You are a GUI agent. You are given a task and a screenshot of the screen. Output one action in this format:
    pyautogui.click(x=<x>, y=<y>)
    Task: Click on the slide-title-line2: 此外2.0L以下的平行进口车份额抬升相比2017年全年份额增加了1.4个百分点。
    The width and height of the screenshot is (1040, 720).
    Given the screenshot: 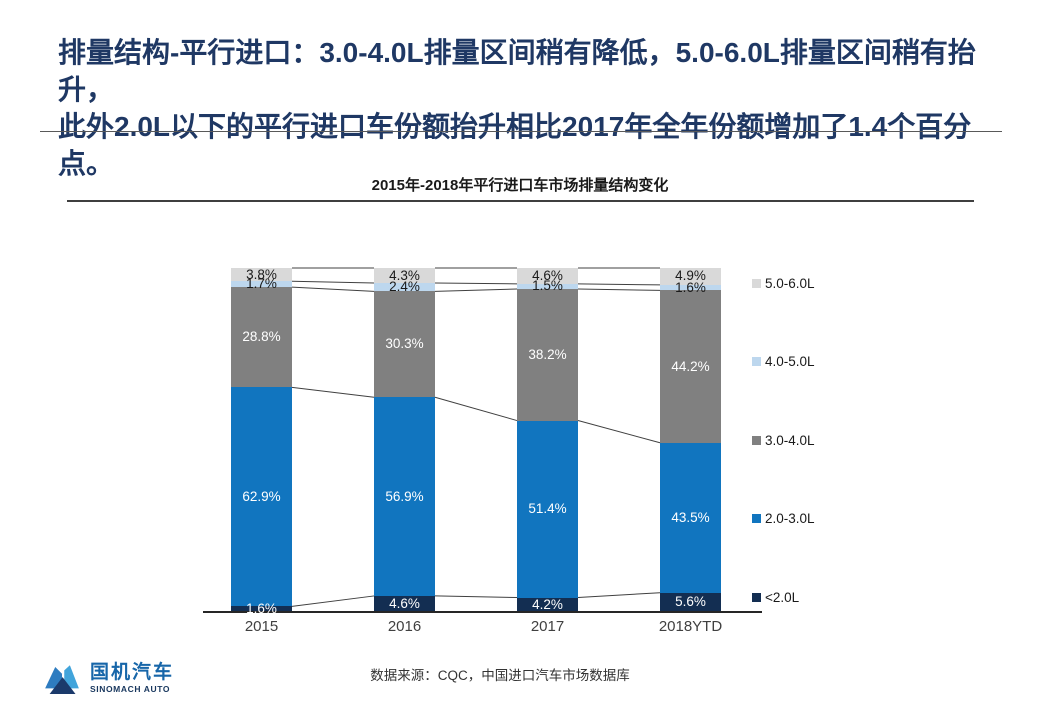 What is the action you would take?
    pyautogui.click(x=515, y=145)
    